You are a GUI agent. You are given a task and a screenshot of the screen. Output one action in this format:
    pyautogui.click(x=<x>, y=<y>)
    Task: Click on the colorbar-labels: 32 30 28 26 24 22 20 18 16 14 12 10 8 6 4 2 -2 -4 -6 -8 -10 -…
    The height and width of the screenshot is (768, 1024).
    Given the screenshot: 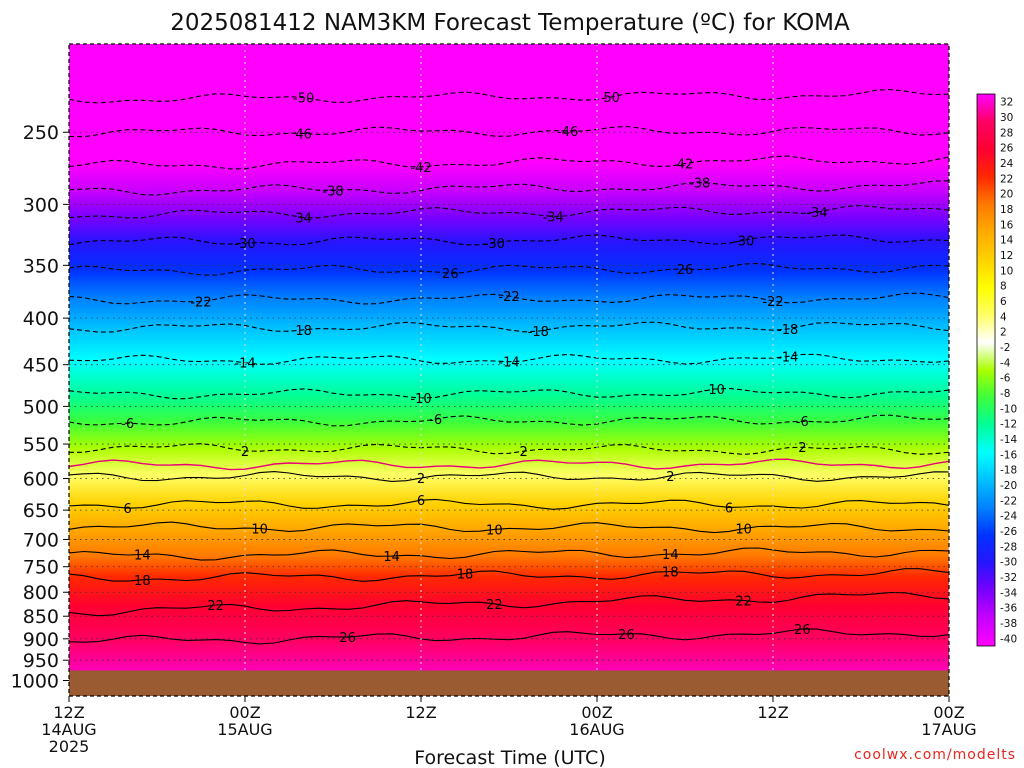 What is the action you would take?
    pyautogui.click(x=1008, y=371)
    